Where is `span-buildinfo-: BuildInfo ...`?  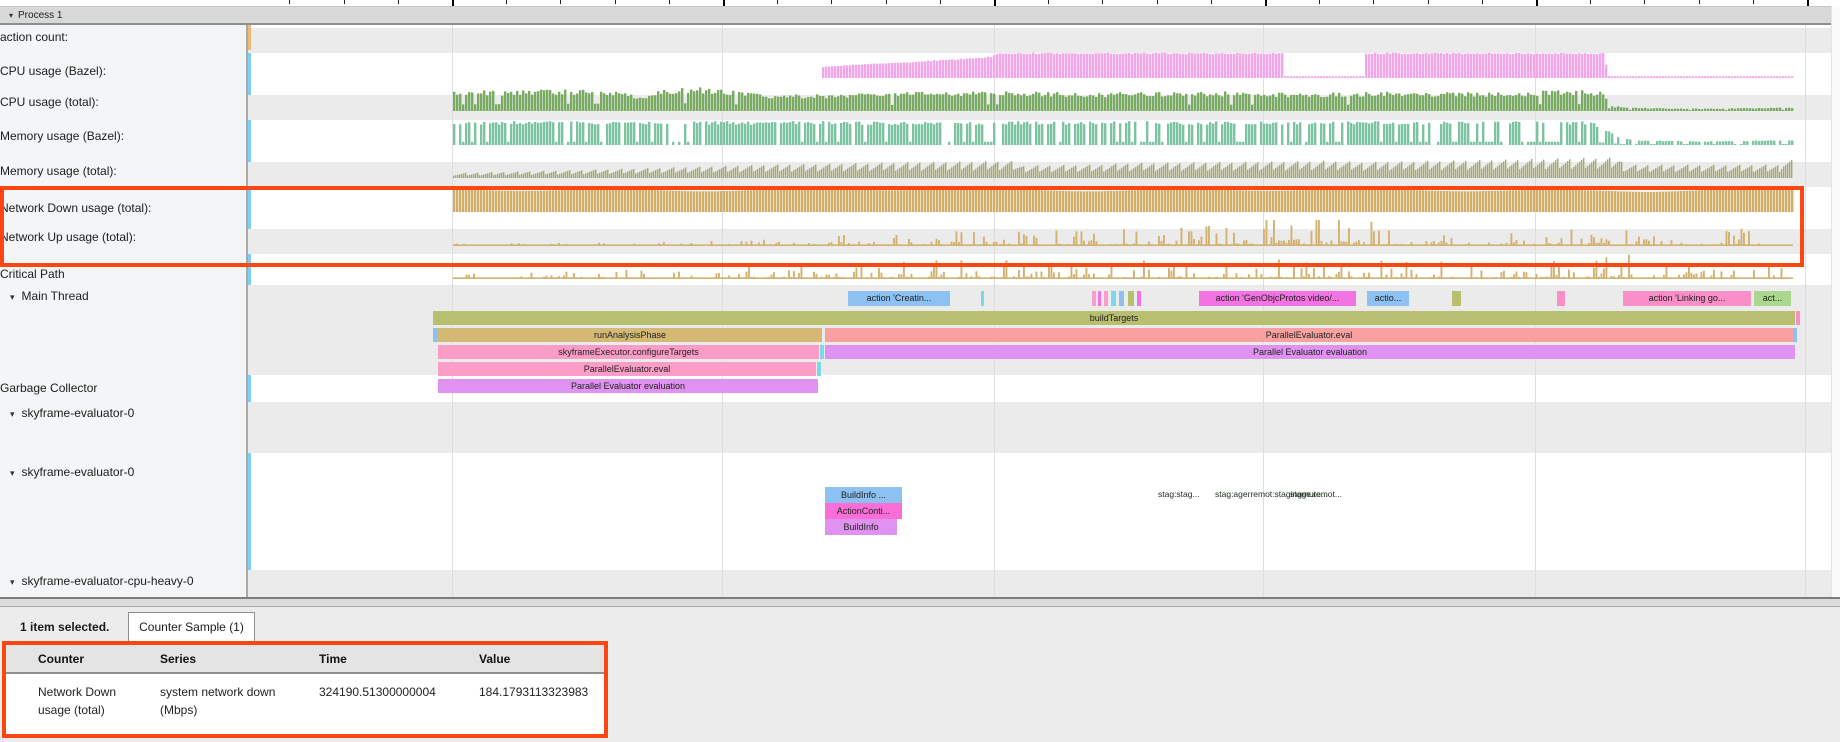
span-buildinfo-: BuildInfo ... is located at coordinates (863, 495).